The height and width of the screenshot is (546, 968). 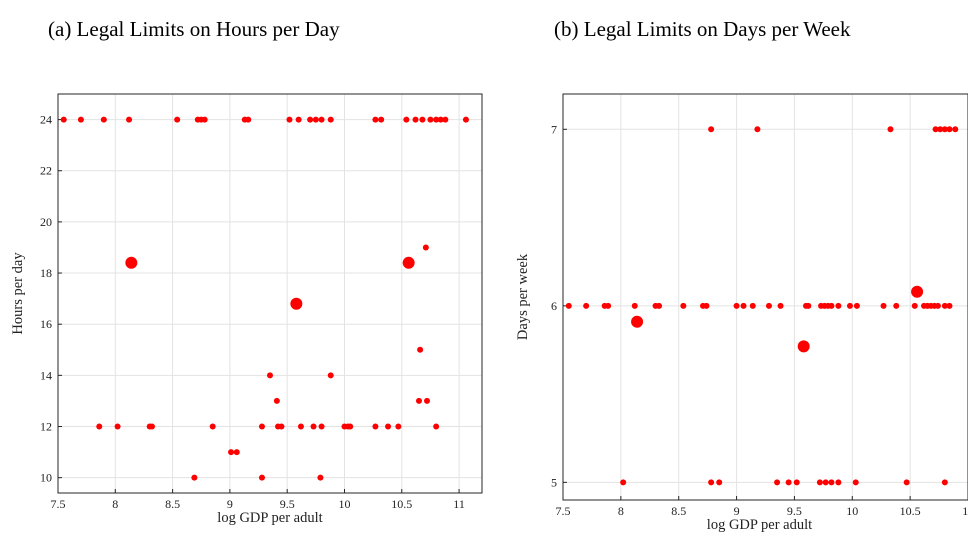 What do you see at coordinates (401, 504) in the screenshot?
I see `chart-a-xtick-label: 10.5` at bounding box center [401, 504].